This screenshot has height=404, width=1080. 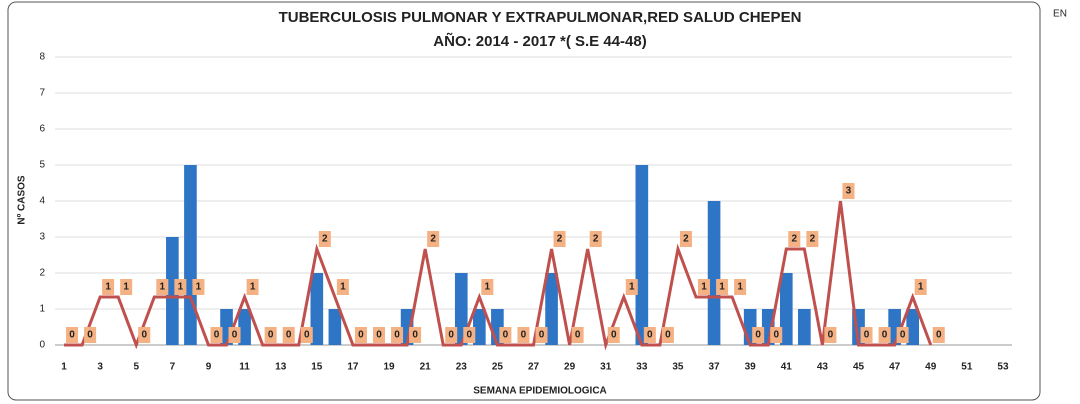 What do you see at coordinates (42, 165) in the screenshot?
I see `y-tick-label: 5` at bounding box center [42, 165].